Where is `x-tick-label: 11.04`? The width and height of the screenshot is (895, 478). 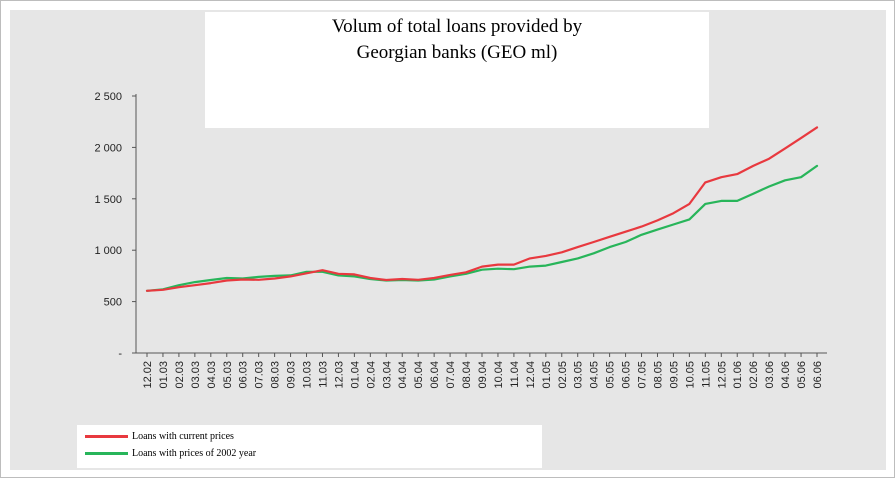
x-tick-label: 11.04 is located at coordinates (515, 374).